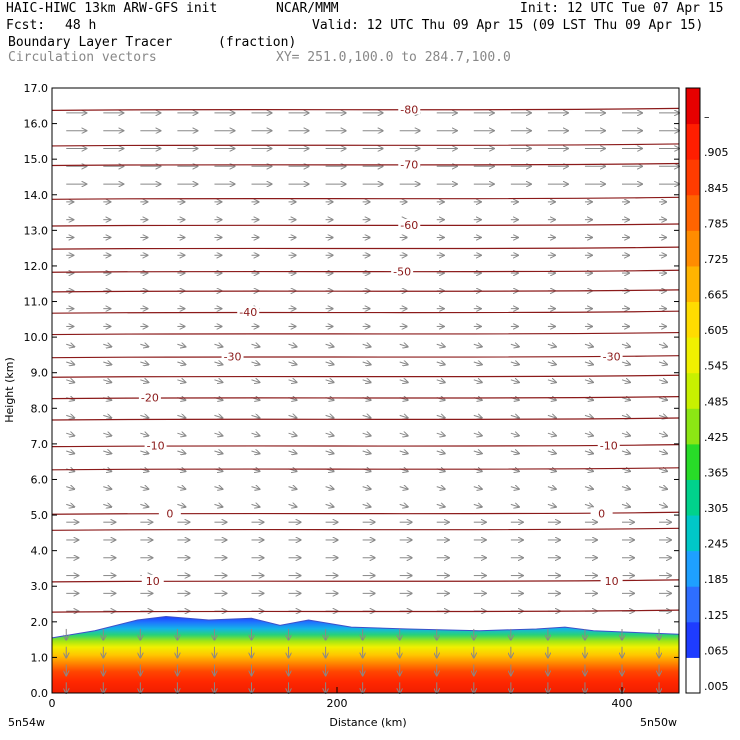  Describe the element at coordinates (40, 408) in the screenshot. I see `y-tick-label: 8.0` at that location.